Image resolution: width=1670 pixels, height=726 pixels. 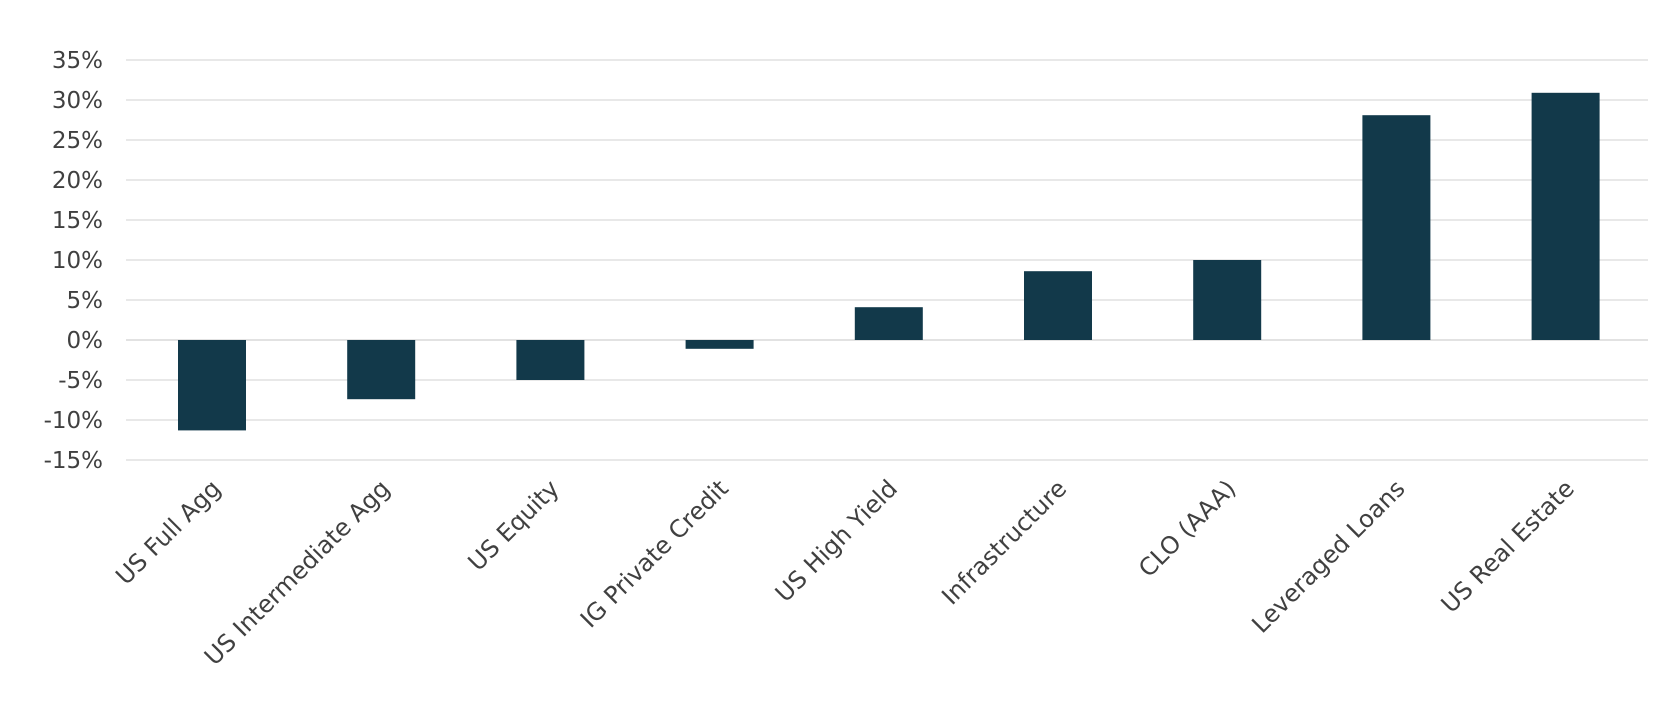 I want to click on y-tick-label: -10%, so click(x=73, y=421).